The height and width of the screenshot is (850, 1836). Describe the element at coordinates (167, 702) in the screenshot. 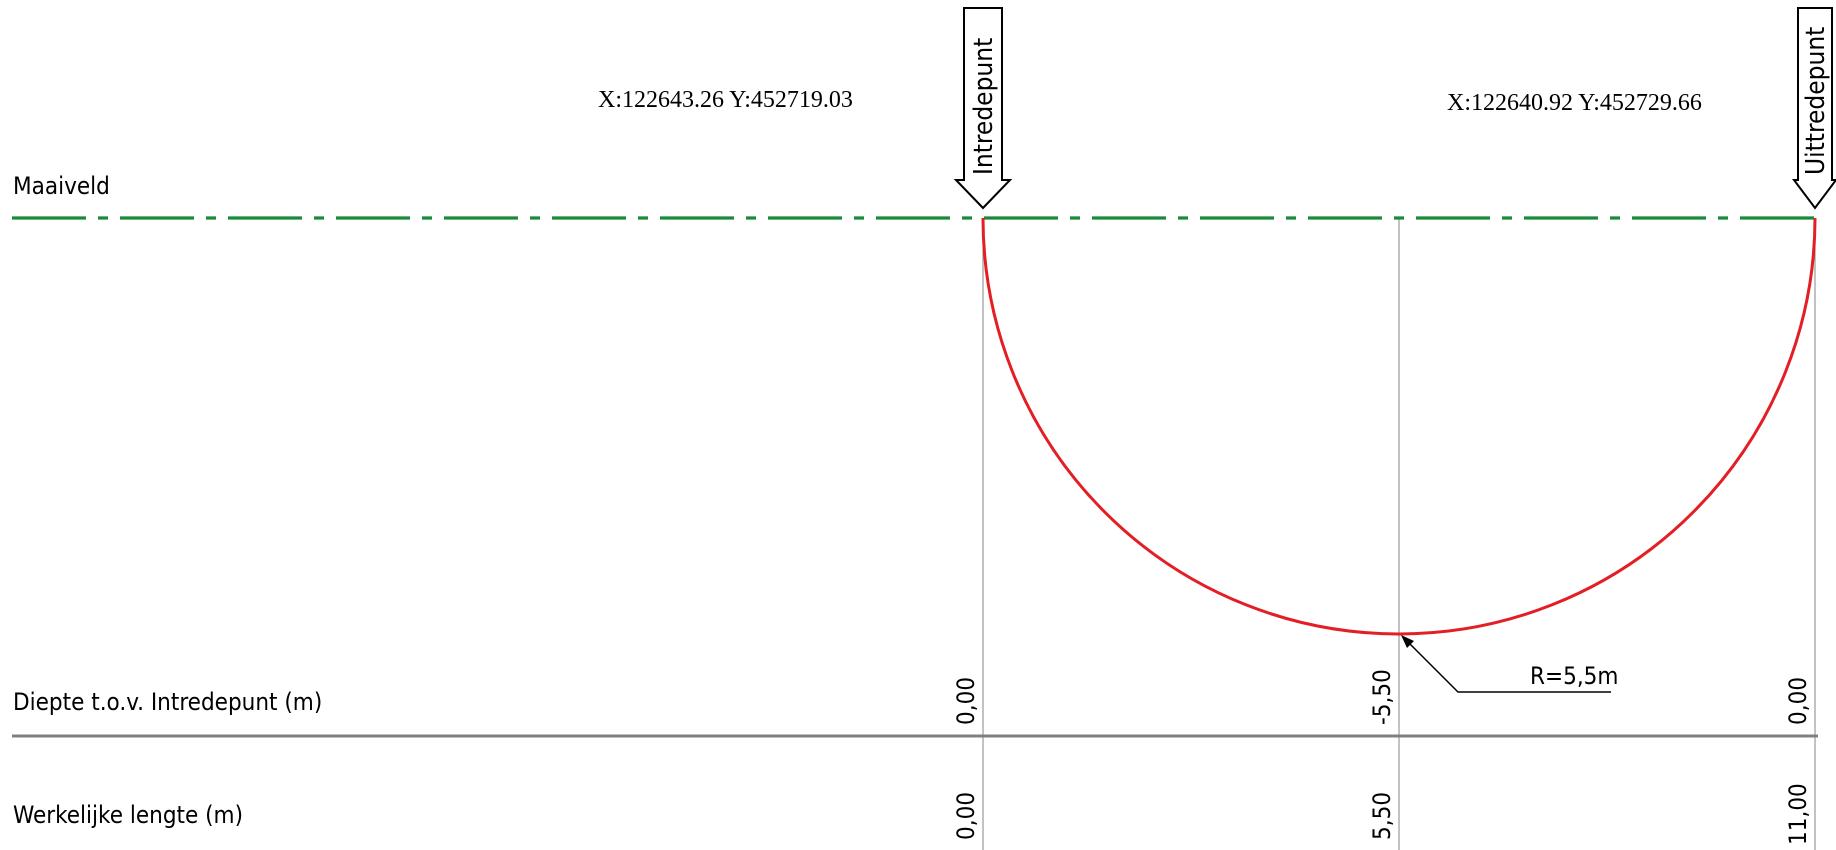

I see `depth-row-label: Diepte t.o.v. Intredepunt (m)` at that location.